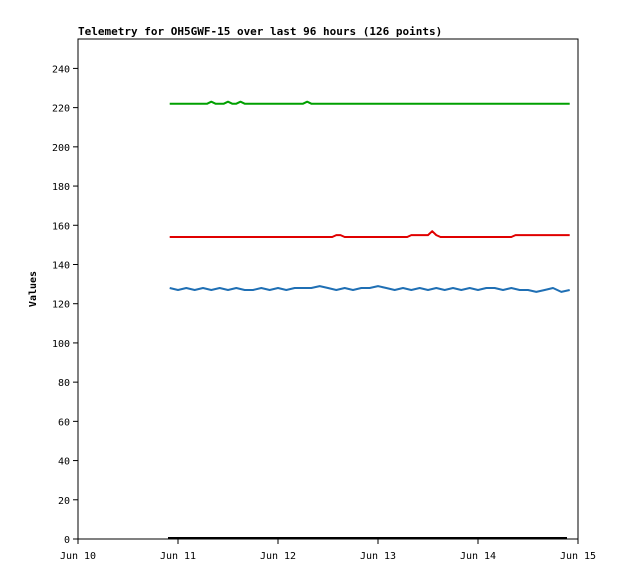  I want to click on x-tick-label: Jun 15, so click(578, 556).